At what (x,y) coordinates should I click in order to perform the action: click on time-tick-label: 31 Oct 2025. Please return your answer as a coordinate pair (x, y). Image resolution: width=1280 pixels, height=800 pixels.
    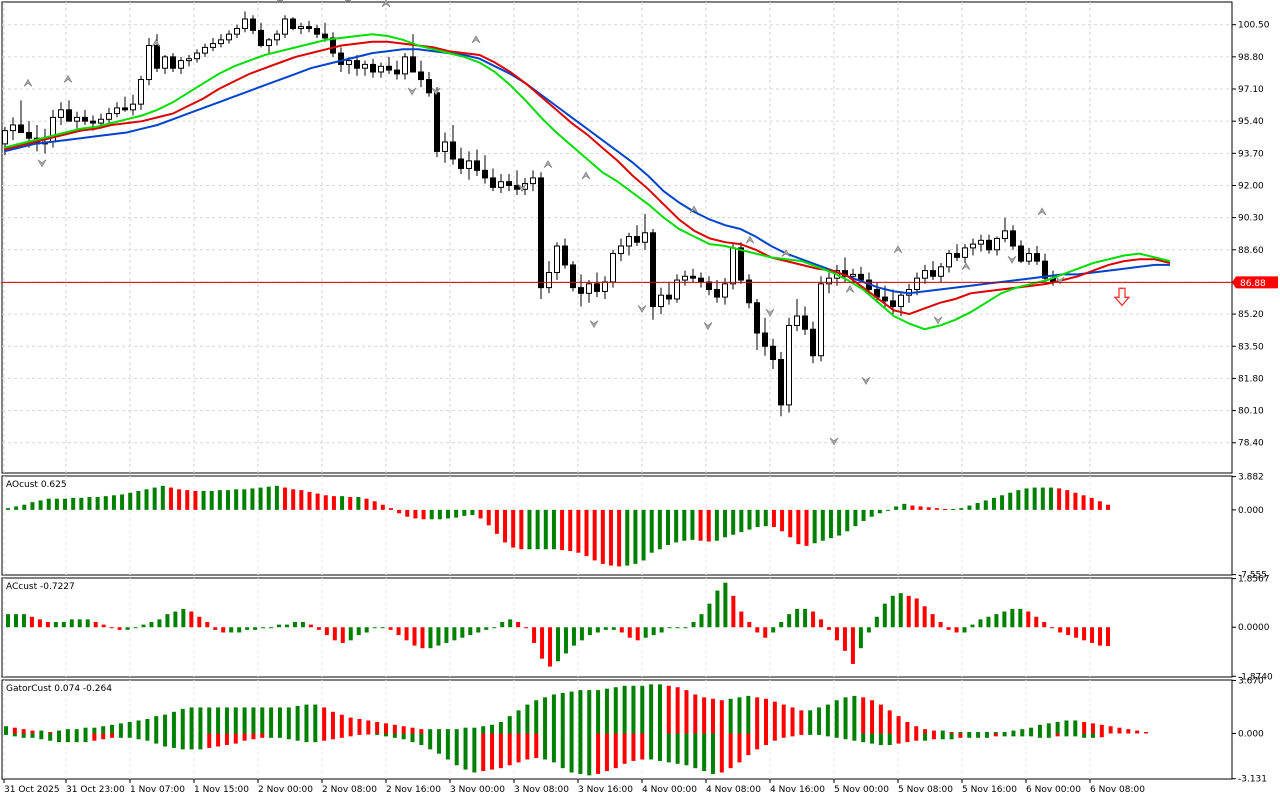
    Looking at the image, I should click on (32, 790).